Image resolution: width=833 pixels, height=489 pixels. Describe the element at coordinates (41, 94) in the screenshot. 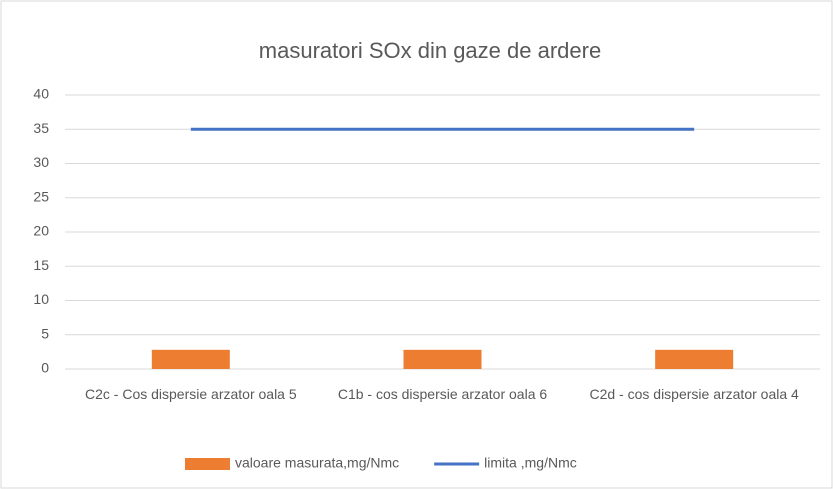

I see `y-tick-label: 40` at that location.